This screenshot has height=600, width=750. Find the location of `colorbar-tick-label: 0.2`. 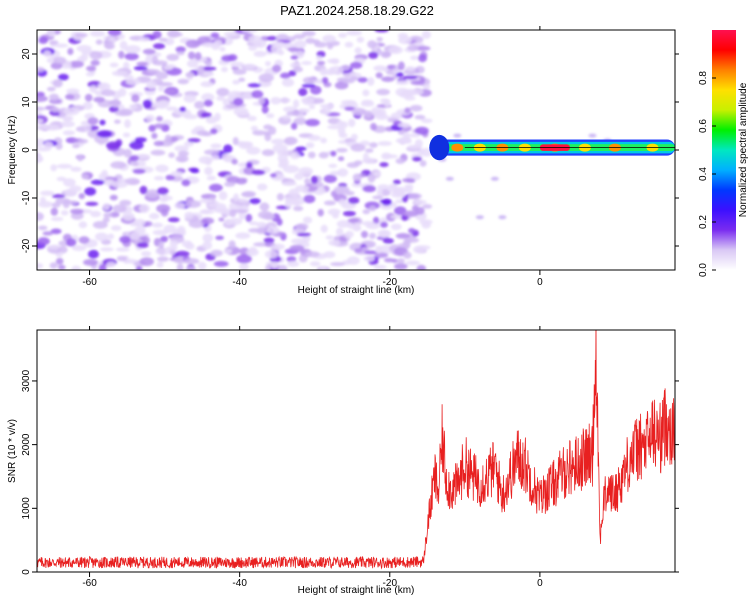

colorbar-tick-label: 0.2 is located at coordinates (703, 222).